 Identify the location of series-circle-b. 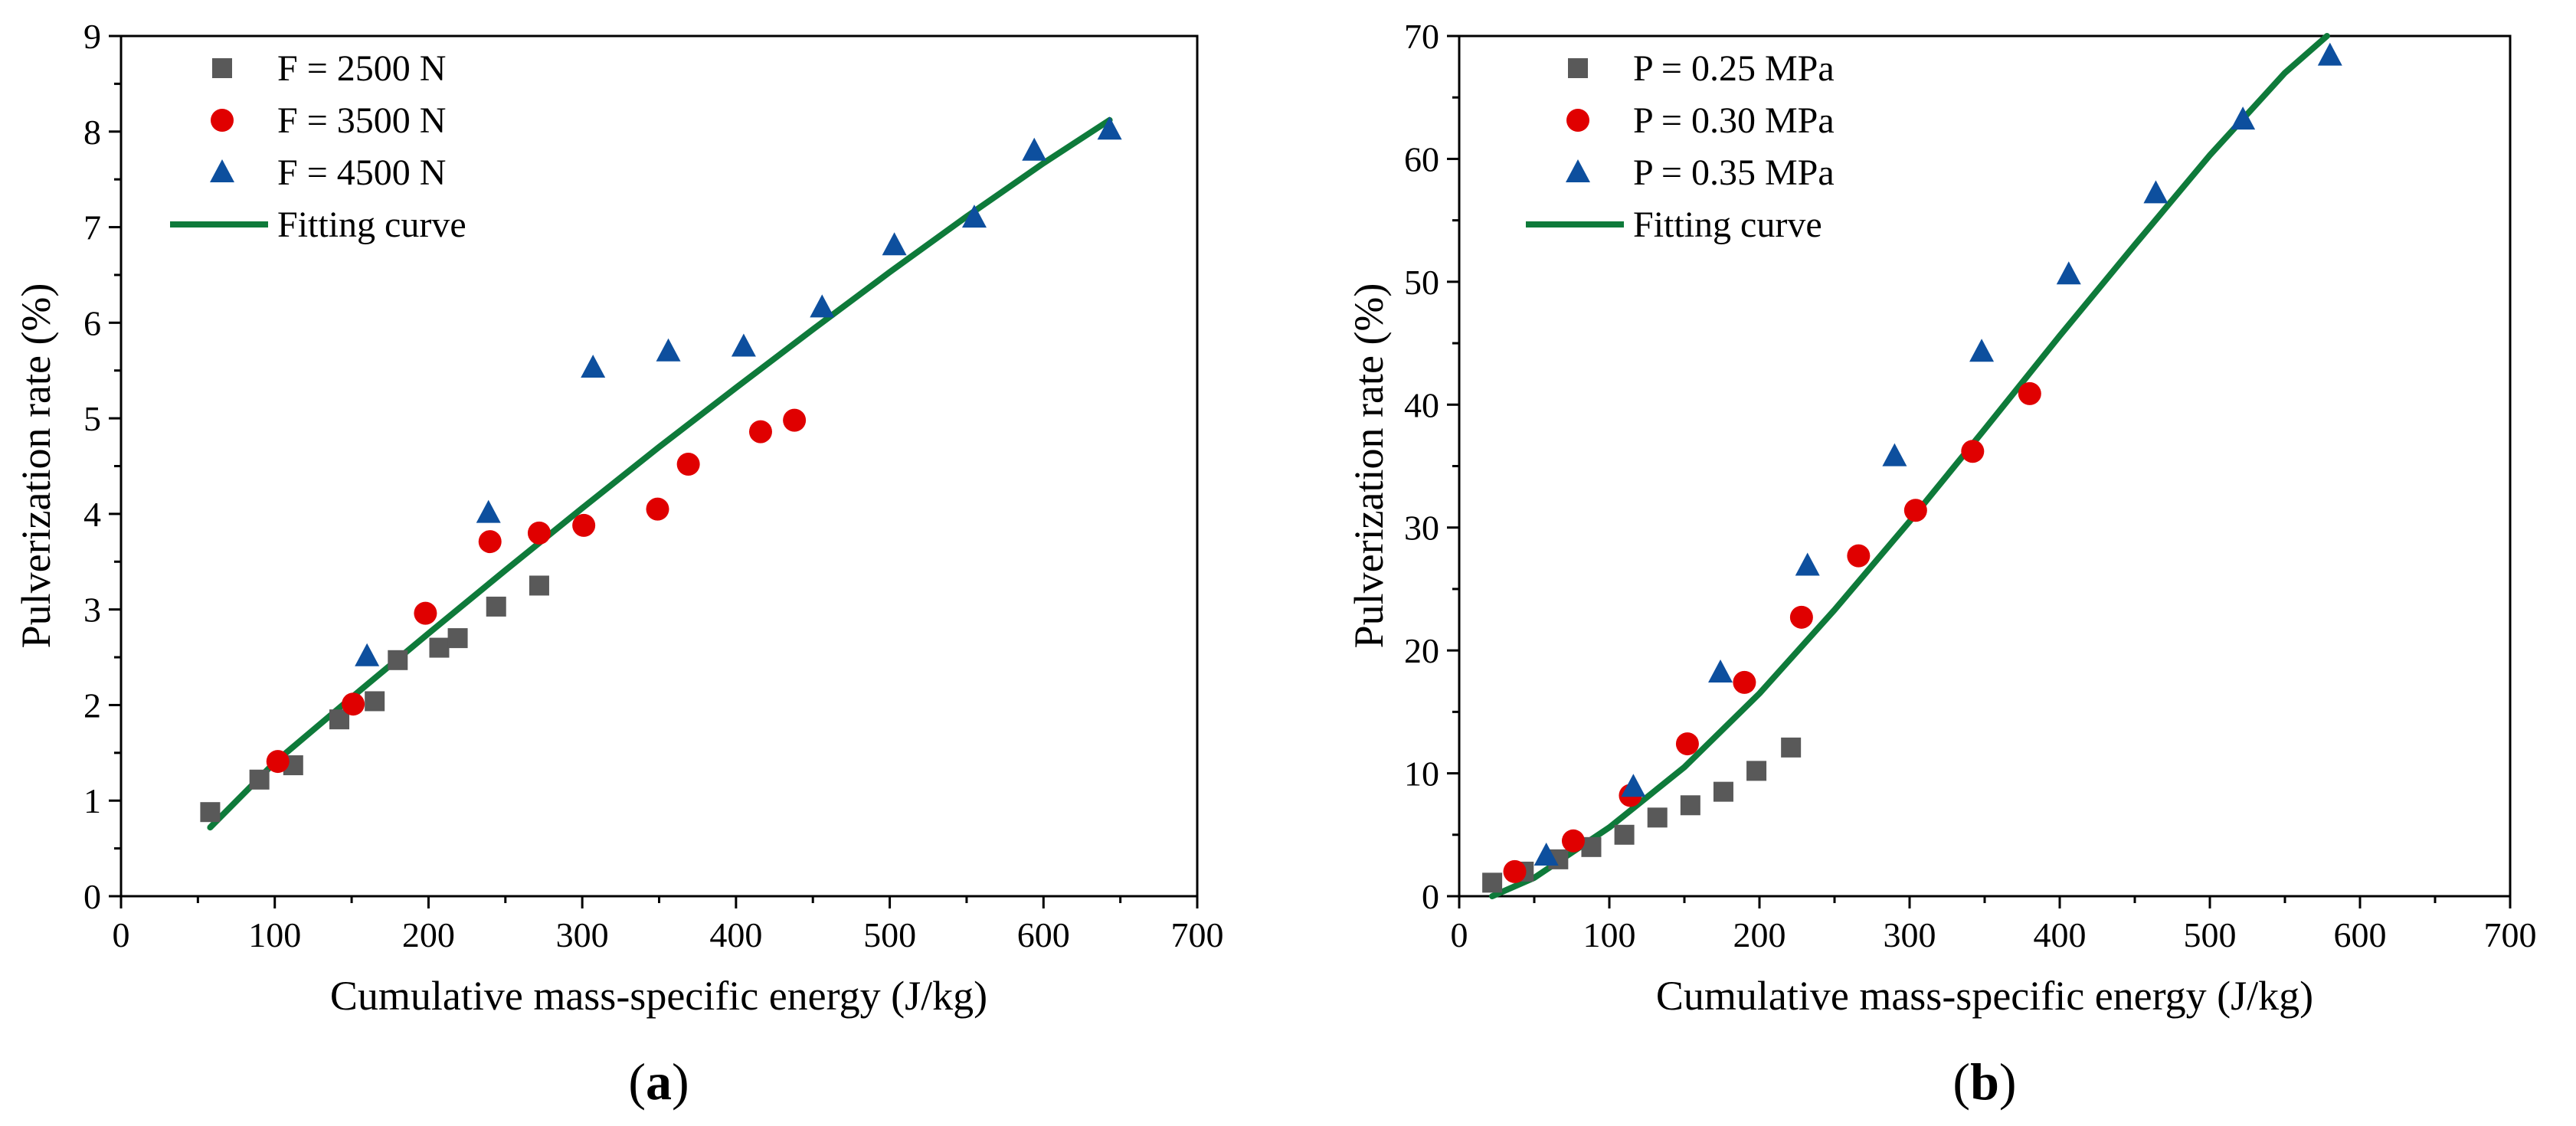
(1772, 632).